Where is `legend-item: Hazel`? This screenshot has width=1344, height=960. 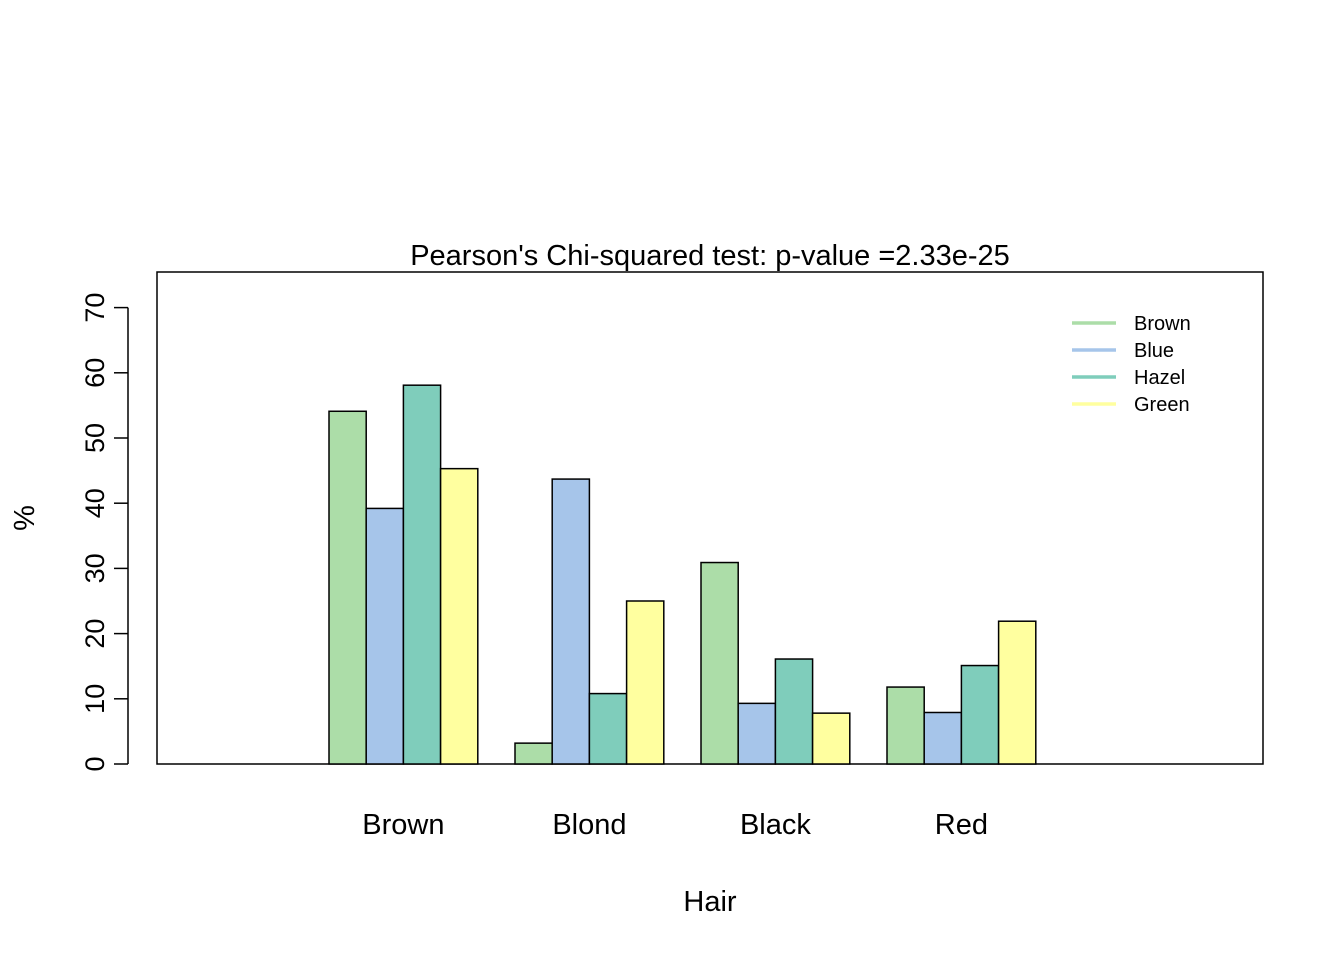 legend-item: Hazel is located at coordinates (1128, 378).